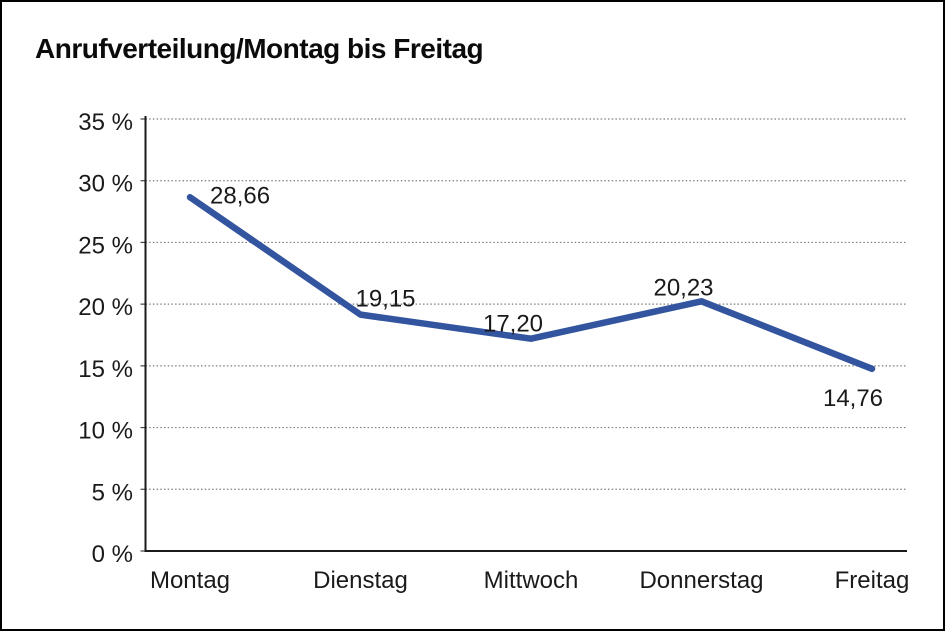 This screenshot has width=945, height=631. Describe the element at coordinates (105, 369) in the screenshot. I see `y-tick-label: 15 %` at that location.